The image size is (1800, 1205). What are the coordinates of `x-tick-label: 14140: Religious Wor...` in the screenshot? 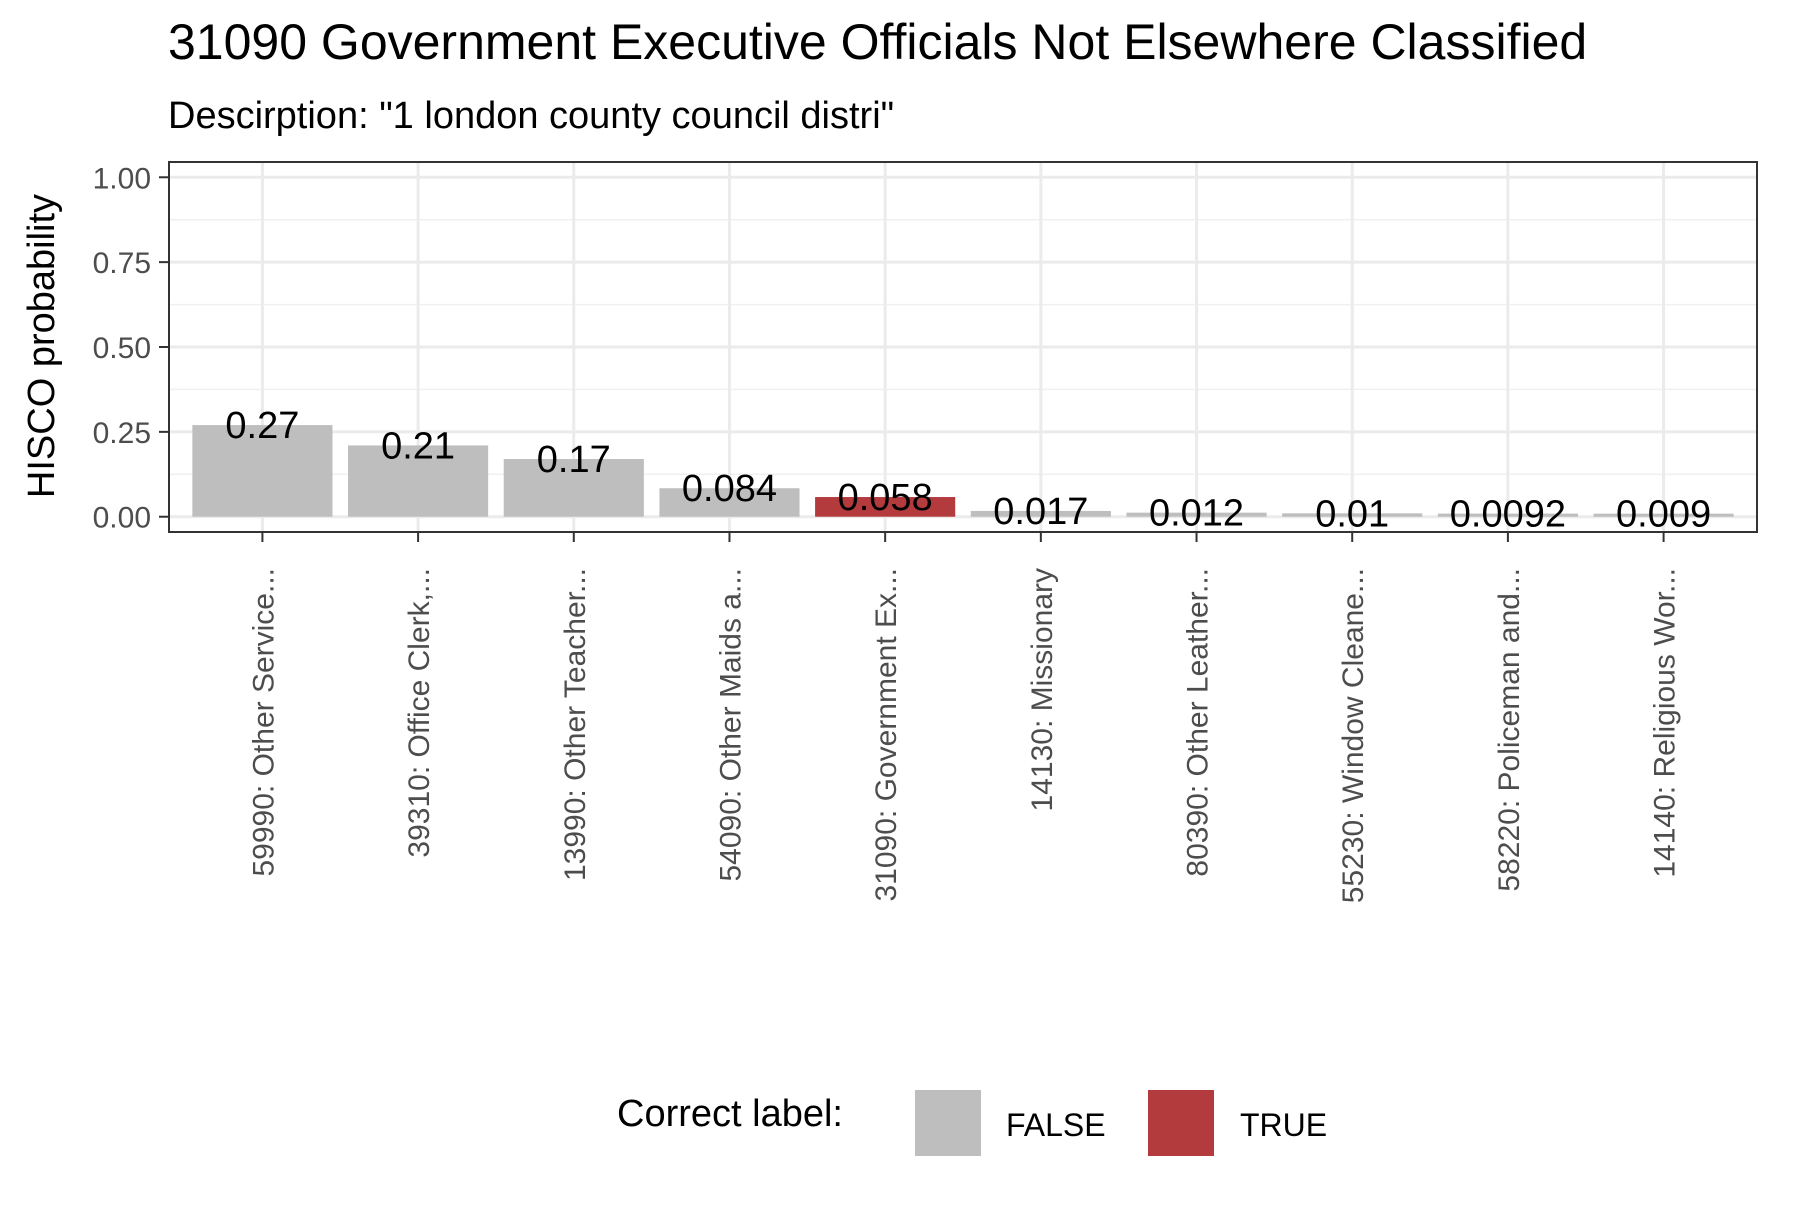 It's located at (1665, 723).